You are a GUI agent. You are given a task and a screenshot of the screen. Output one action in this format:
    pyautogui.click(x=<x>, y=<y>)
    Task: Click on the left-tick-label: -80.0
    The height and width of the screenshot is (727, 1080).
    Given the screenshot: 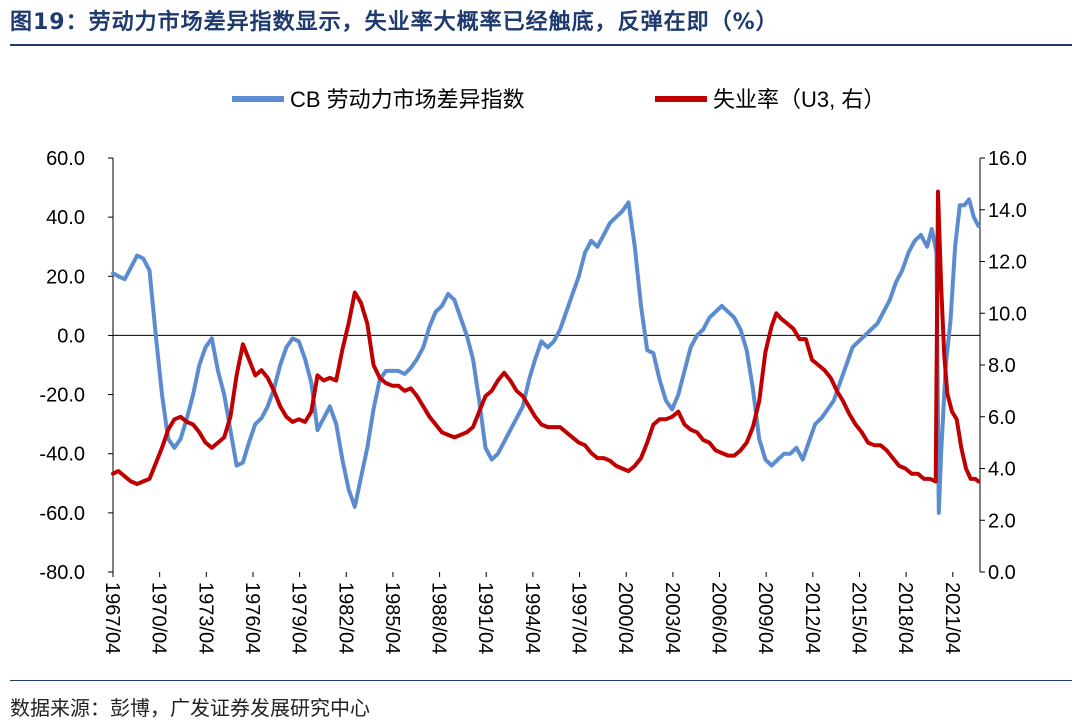 What is the action you would take?
    pyautogui.click(x=62, y=573)
    